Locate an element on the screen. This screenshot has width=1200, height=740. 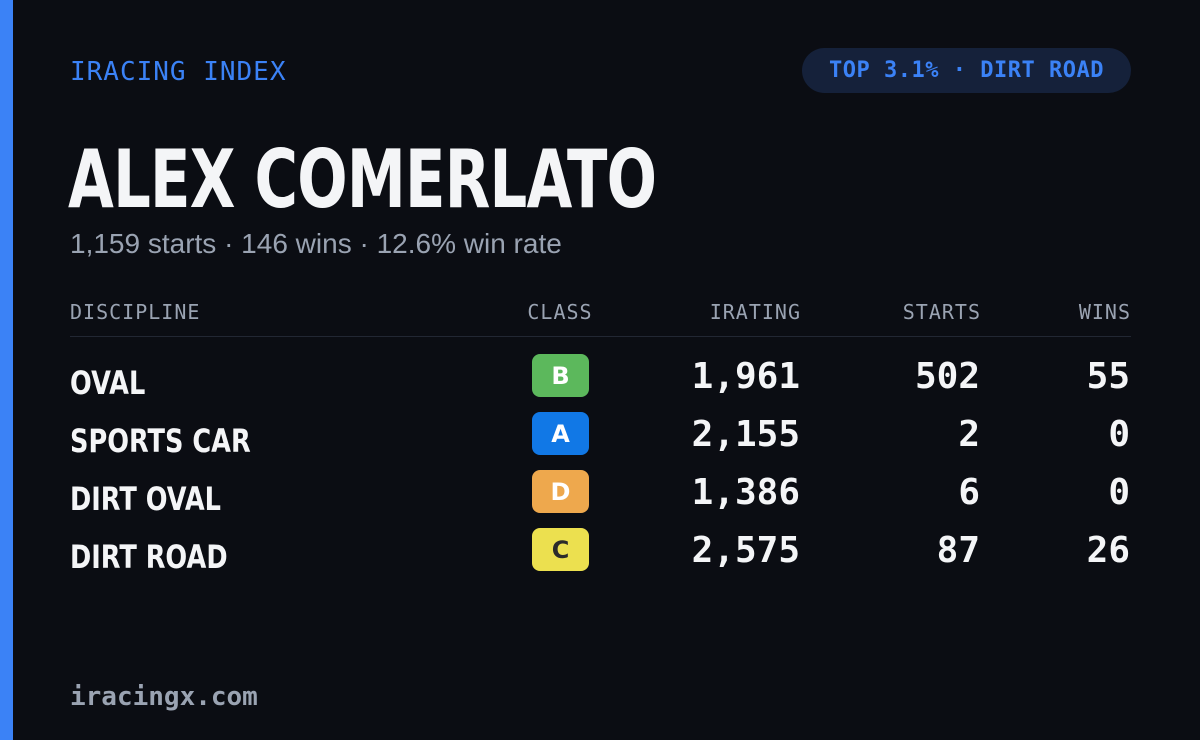
irating-value: 2,155 is located at coordinates (745, 434).